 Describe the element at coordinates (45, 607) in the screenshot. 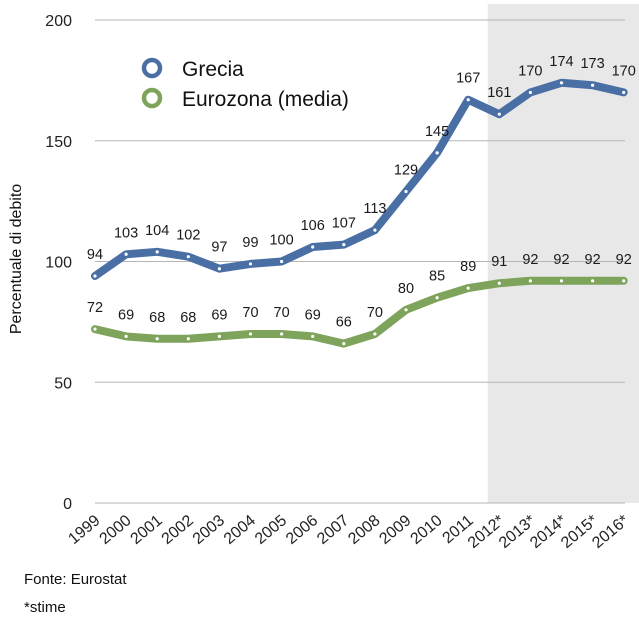

I see `estimates-note: *stime` at that location.